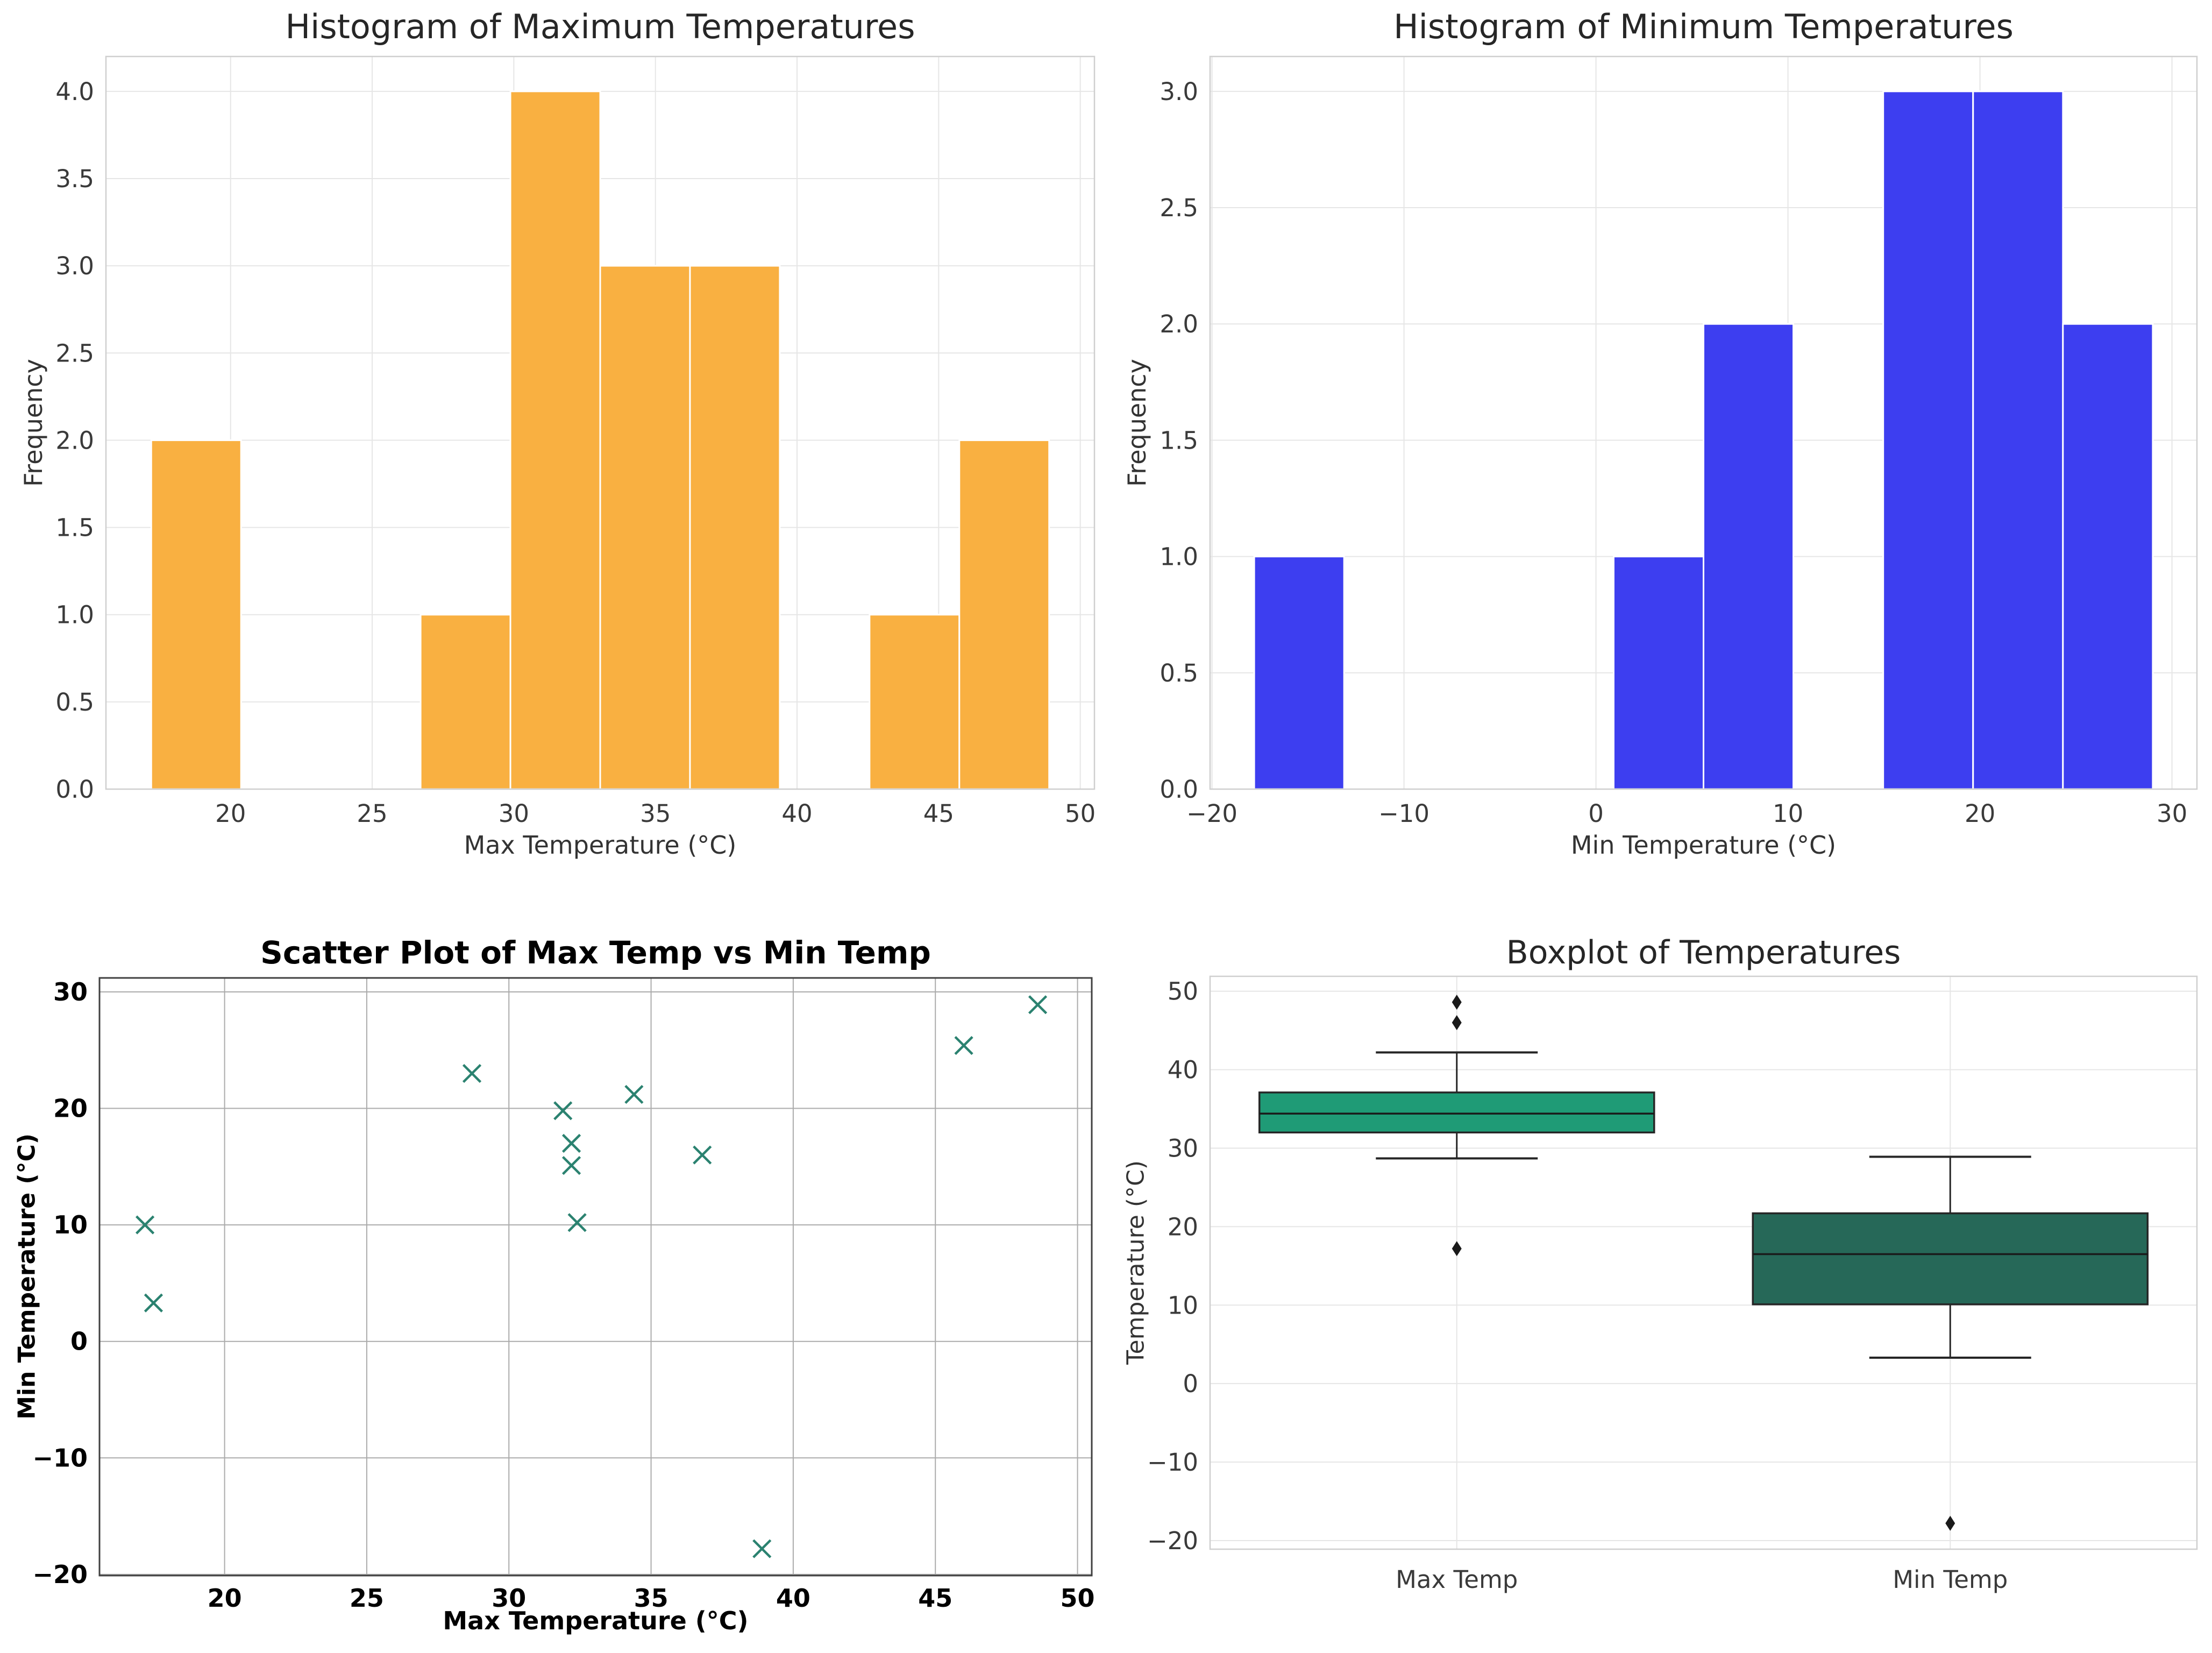  I want to click on chart-title-scatter: Scatter Plot of Max Temp vs Min Temp, so click(595, 953).